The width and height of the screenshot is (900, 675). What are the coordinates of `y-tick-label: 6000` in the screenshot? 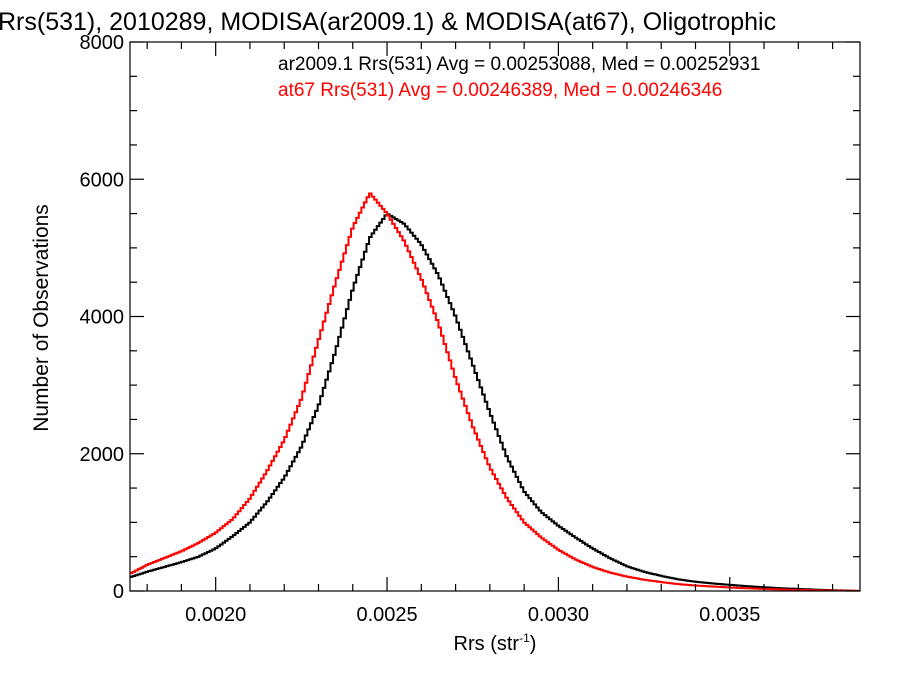 It's located at (102, 180).